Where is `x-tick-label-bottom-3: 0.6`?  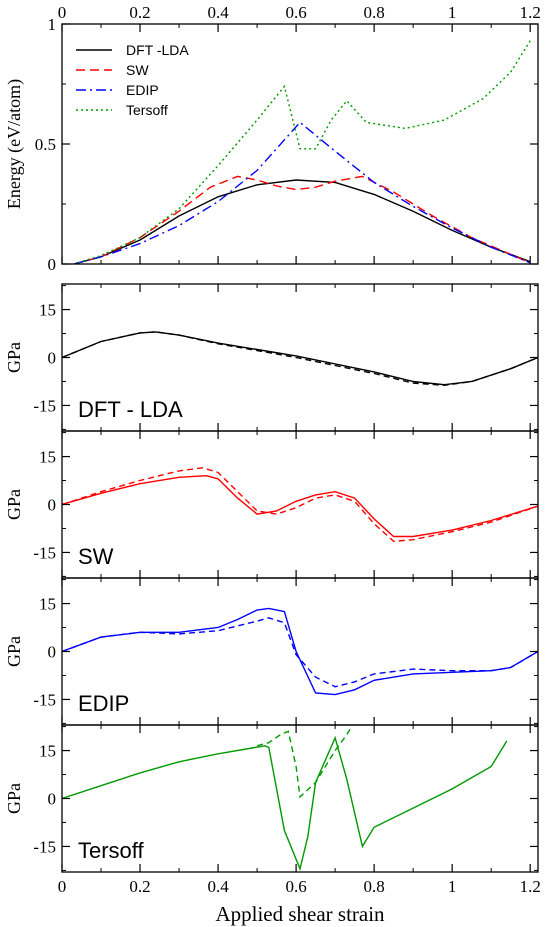 x-tick-label-bottom-3: 0.6 is located at coordinates (295, 886).